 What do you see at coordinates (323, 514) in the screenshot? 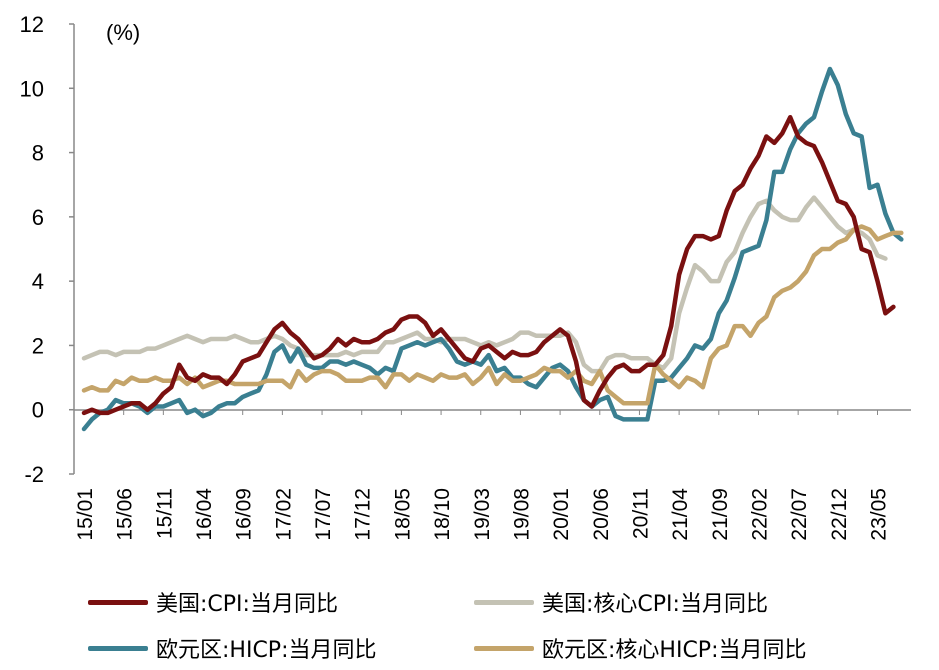
I see `x-tick-label: 17/07` at bounding box center [323, 514].